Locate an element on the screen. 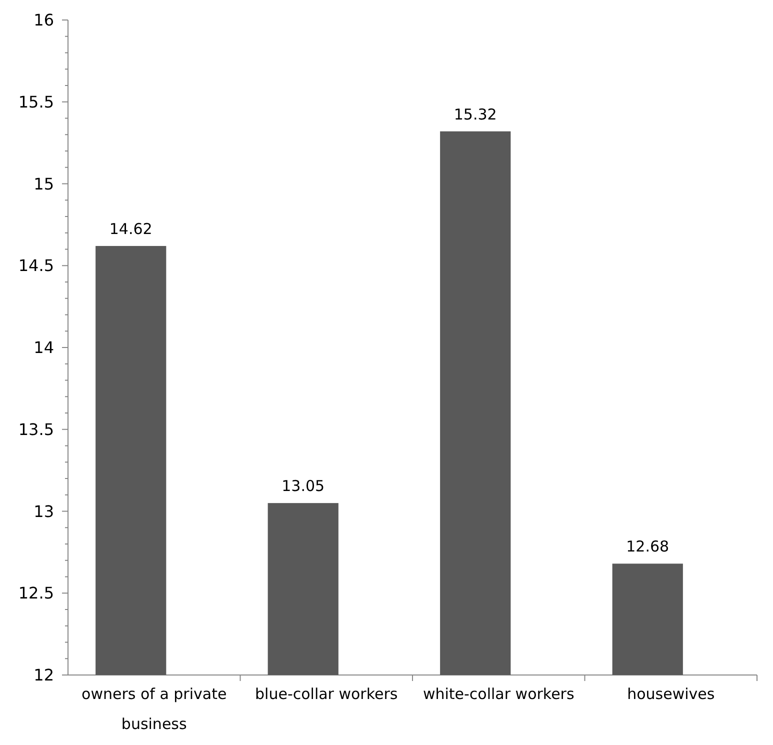 The image size is (773, 745). data-label: 14.62 is located at coordinates (130, 229).